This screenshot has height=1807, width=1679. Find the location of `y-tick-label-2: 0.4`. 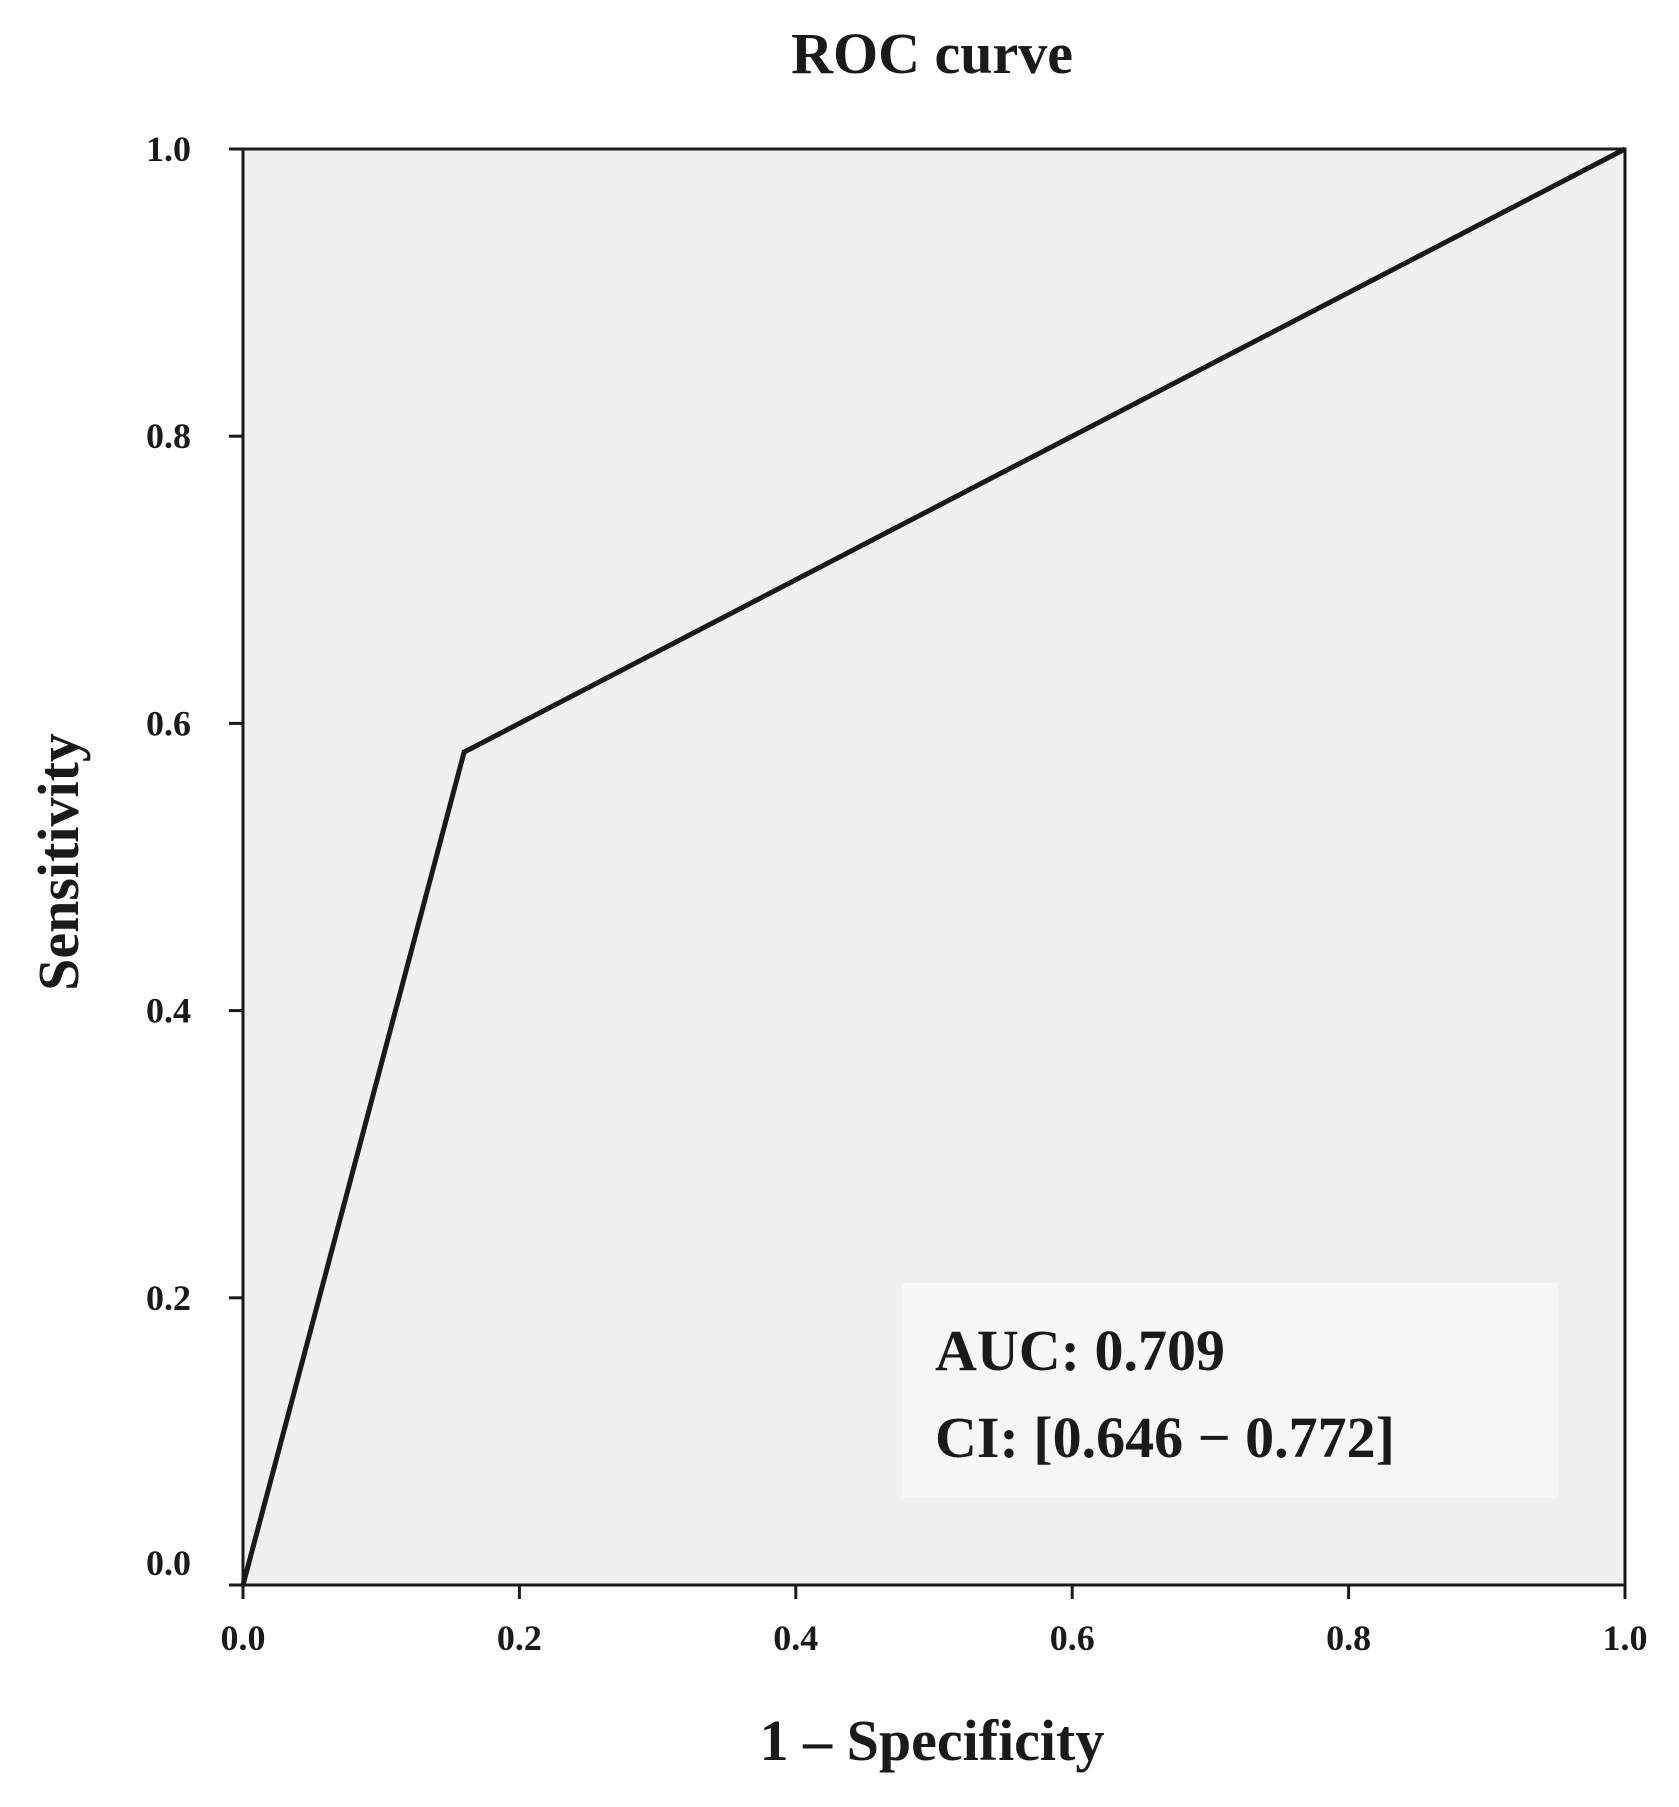

y-tick-label-2: 0.4 is located at coordinates (168, 1011).